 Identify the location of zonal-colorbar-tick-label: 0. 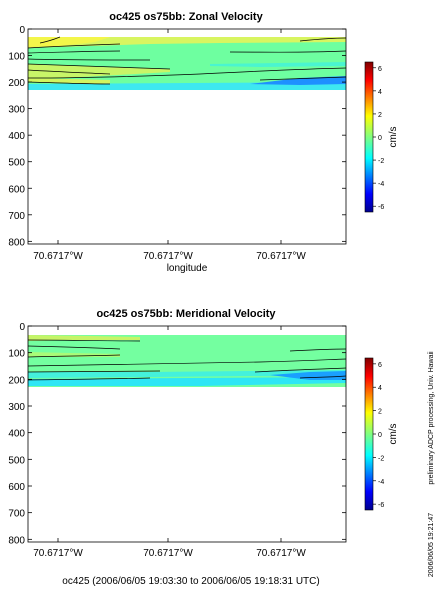
(380, 138).